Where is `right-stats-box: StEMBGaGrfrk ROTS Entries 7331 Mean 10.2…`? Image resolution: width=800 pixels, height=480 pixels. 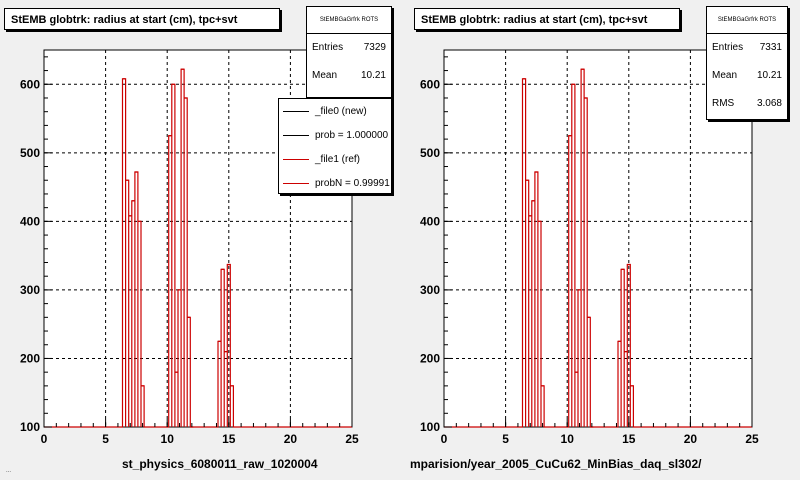
right-stats-box: StEMBGaGrfrk ROTS Entries 7331 Mean 10.2… is located at coordinates (747, 63).